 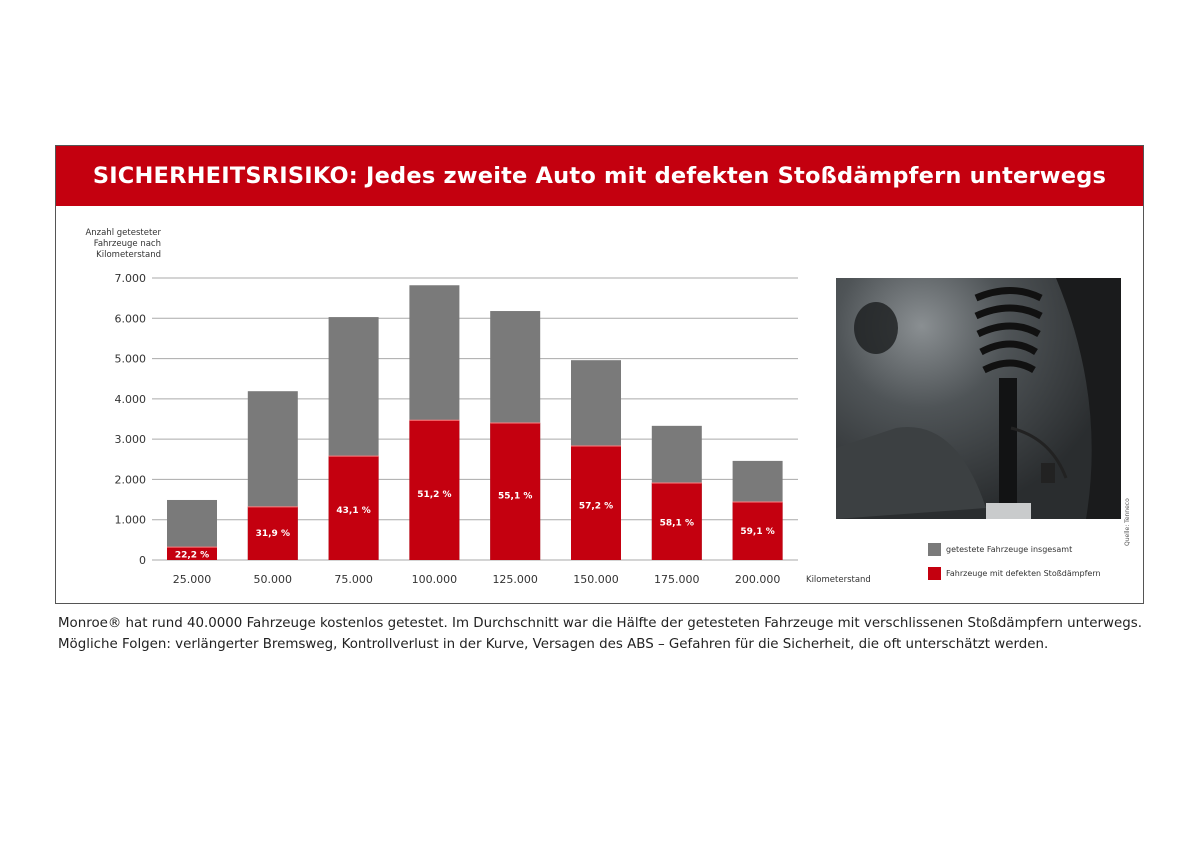 I want to click on source-note: Quelle: Tenneco, so click(x=1127, y=522).